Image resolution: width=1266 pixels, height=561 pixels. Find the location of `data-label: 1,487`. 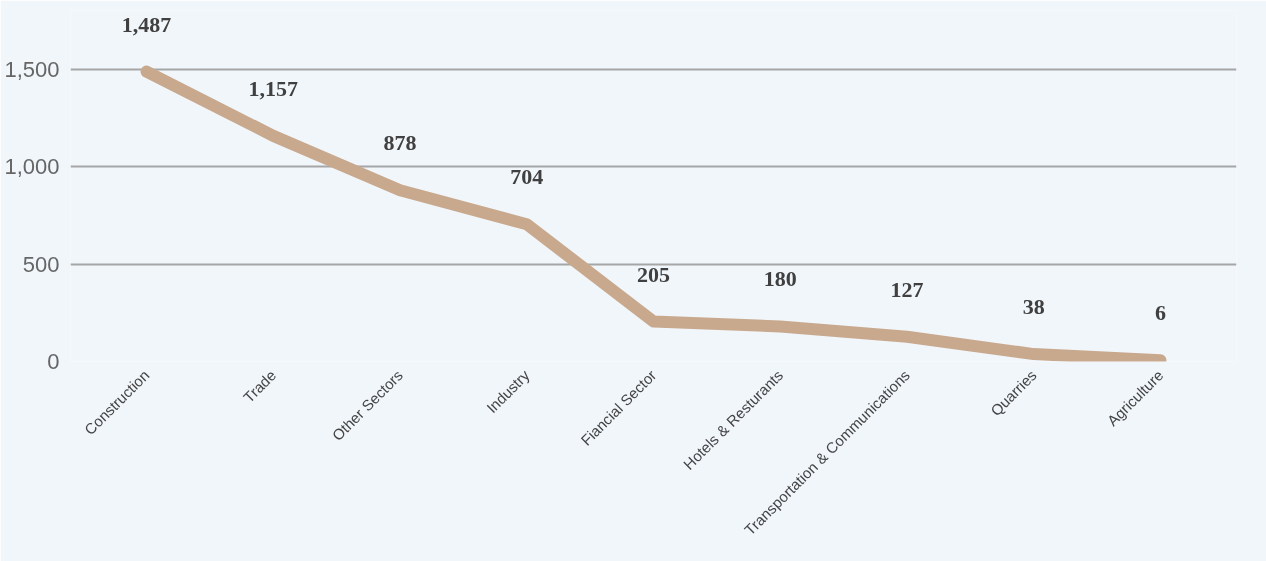

data-label: 1,487 is located at coordinates (146, 24).